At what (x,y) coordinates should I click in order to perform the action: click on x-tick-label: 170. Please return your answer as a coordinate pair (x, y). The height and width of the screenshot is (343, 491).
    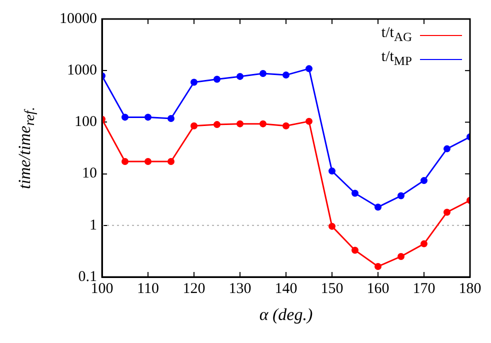
    Looking at the image, I should click on (424, 288).